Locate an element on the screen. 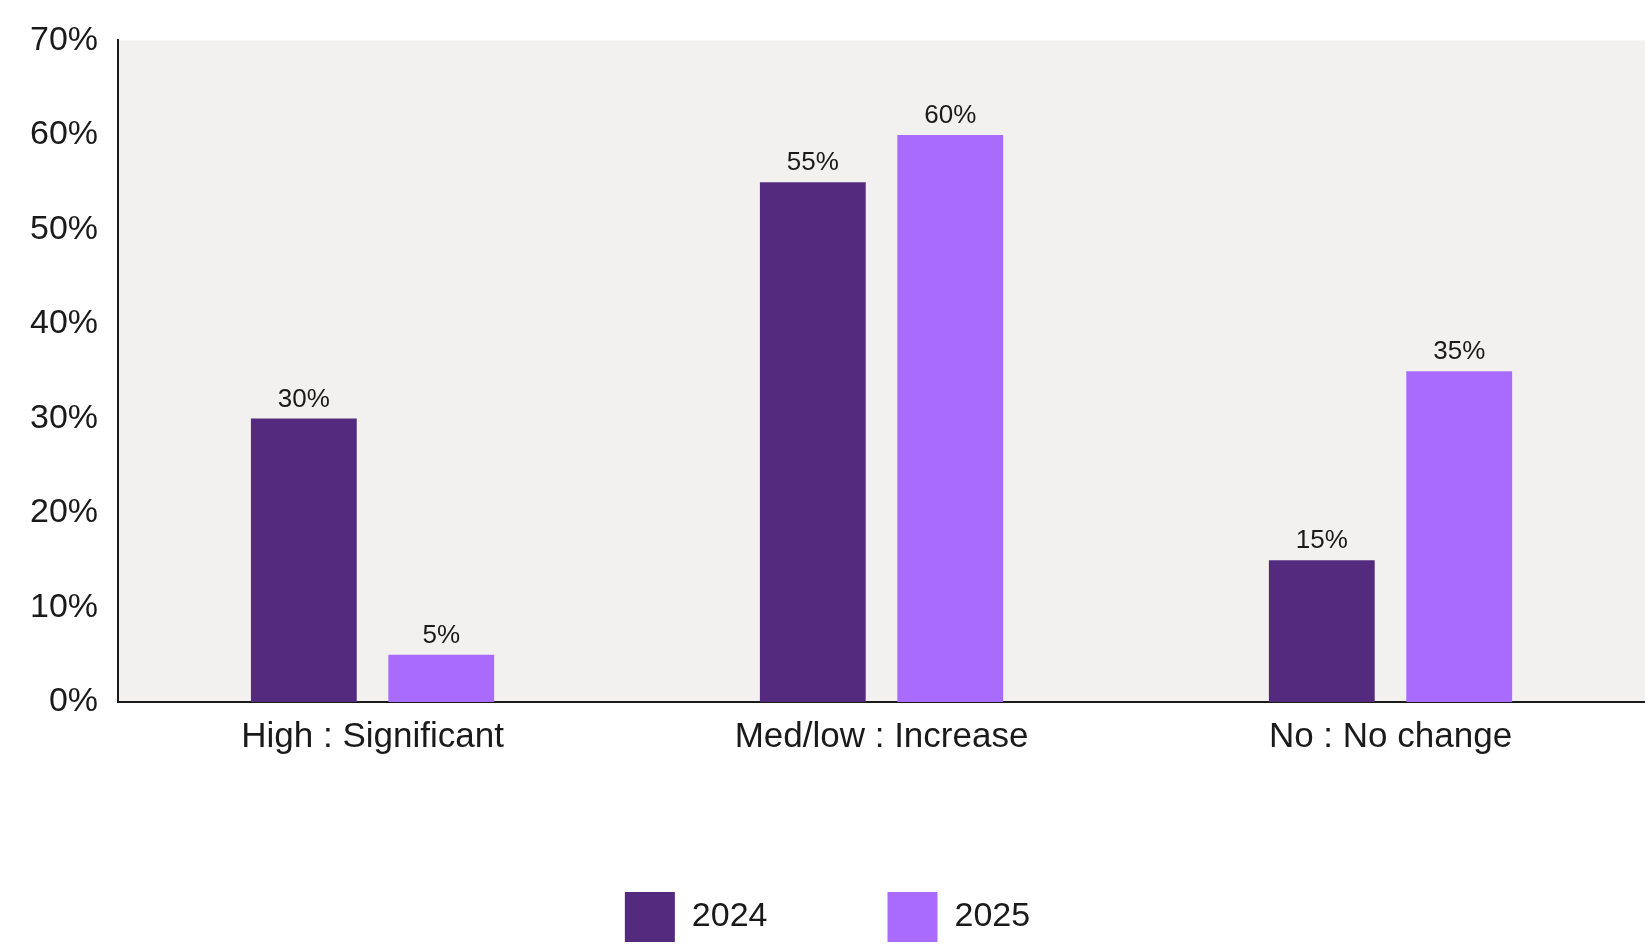 The image size is (1645, 952). data-label: 35% is located at coordinates (1459, 350).